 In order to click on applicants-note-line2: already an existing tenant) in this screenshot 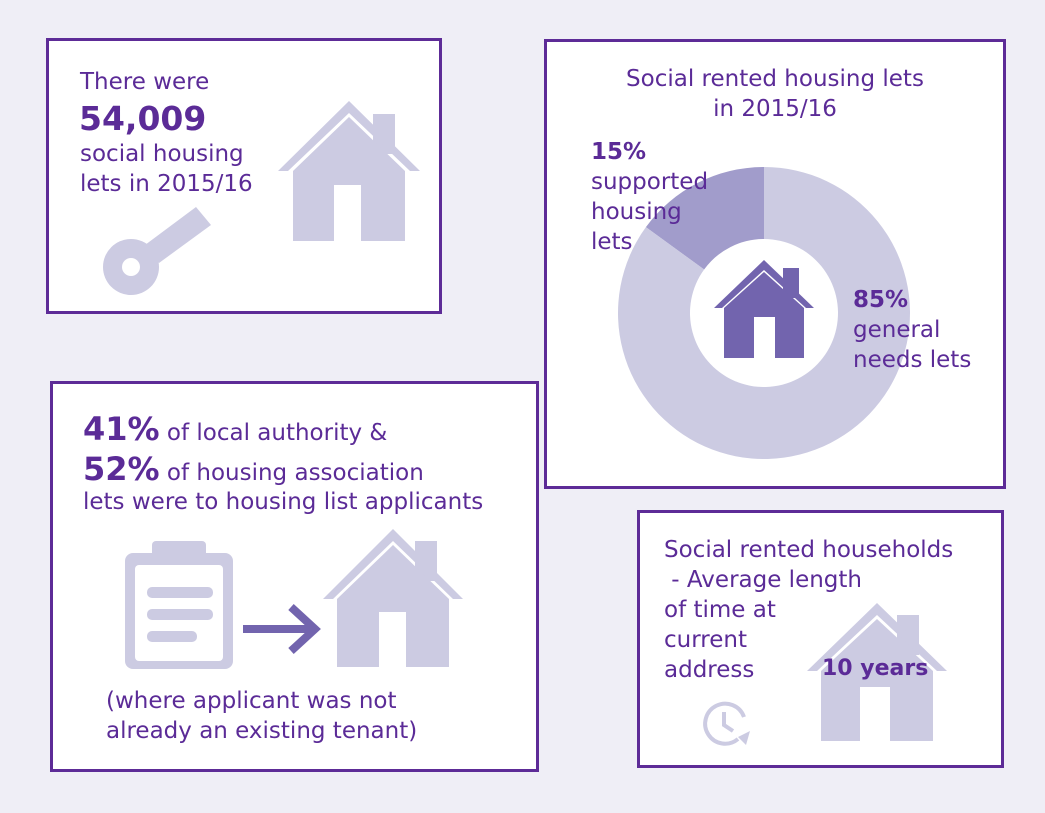, I will do `click(262, 731)`.